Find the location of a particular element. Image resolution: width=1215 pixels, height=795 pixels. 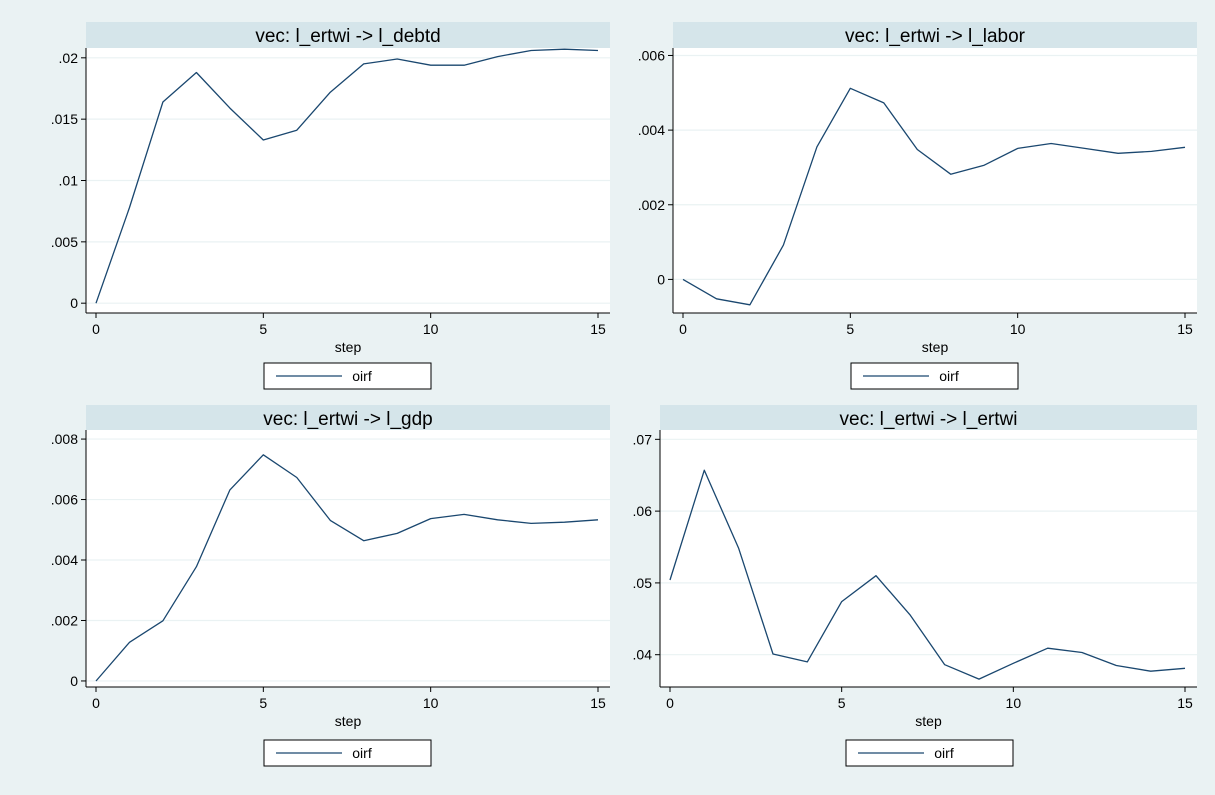

y-tick-label: .05 is located at coordinates (643, 583).